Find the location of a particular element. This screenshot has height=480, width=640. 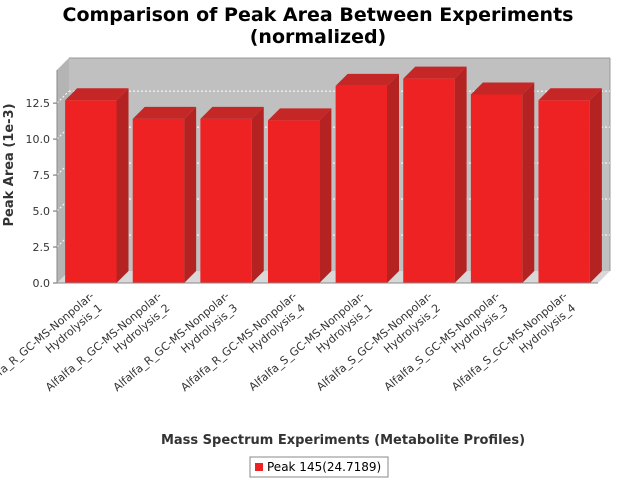

chart-title-line2: (normalized) is located at coordinates (318, 37).